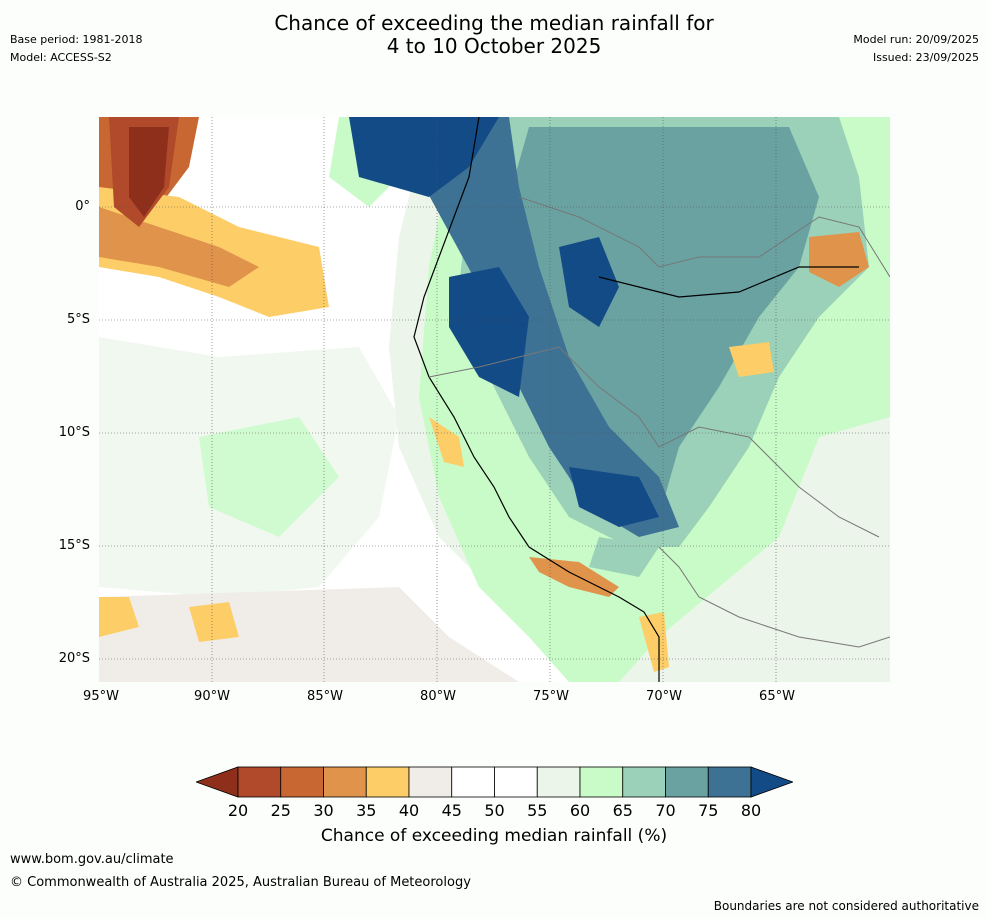  Describe the element at coordinates (916, 39) in the screenshot. I see `model-run: Model run: 20/09/2025` at that location.